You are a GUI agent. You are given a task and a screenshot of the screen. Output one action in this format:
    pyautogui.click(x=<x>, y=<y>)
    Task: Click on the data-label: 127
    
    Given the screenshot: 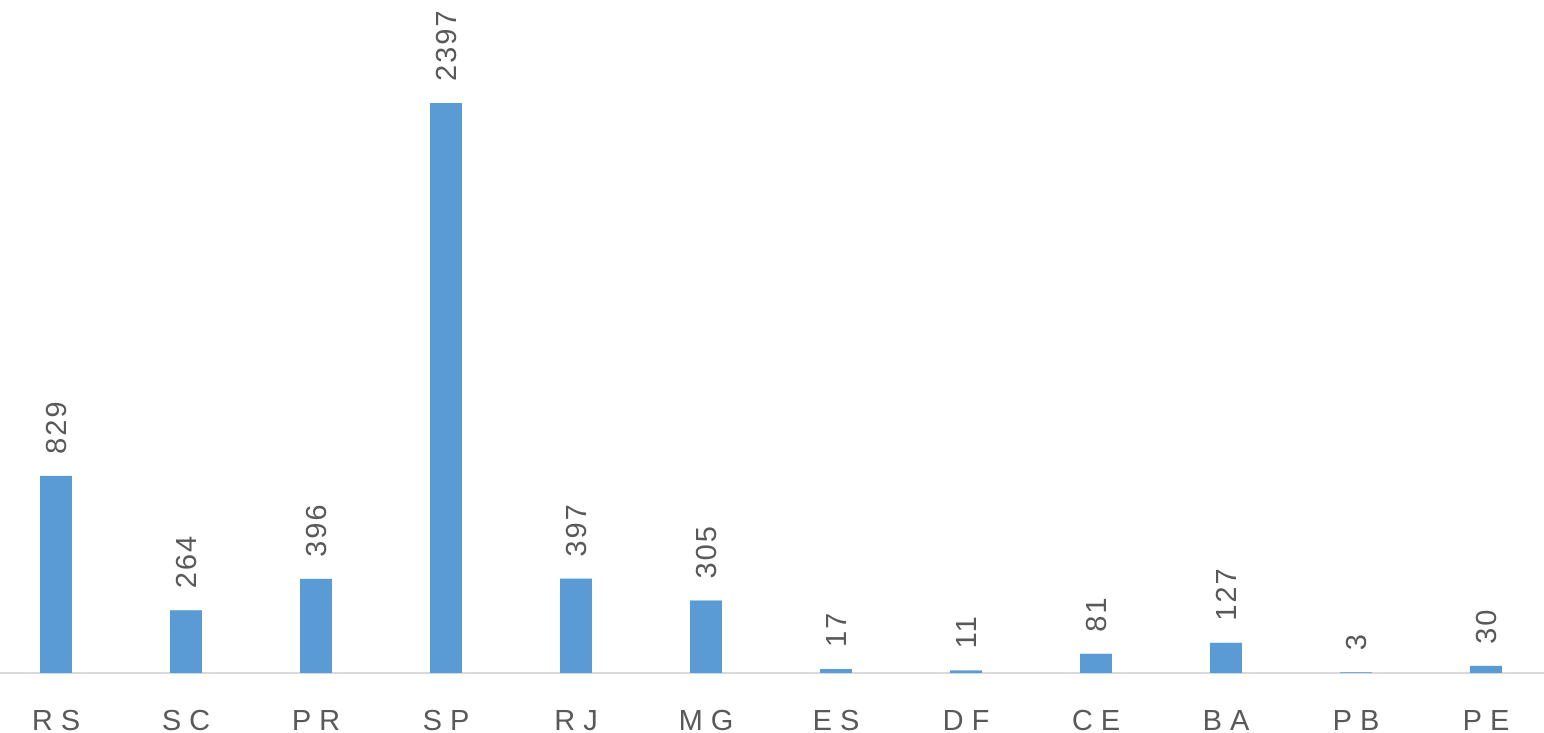 What is the action you would take?
    pyautogui.click(x=1227, y=593)
    